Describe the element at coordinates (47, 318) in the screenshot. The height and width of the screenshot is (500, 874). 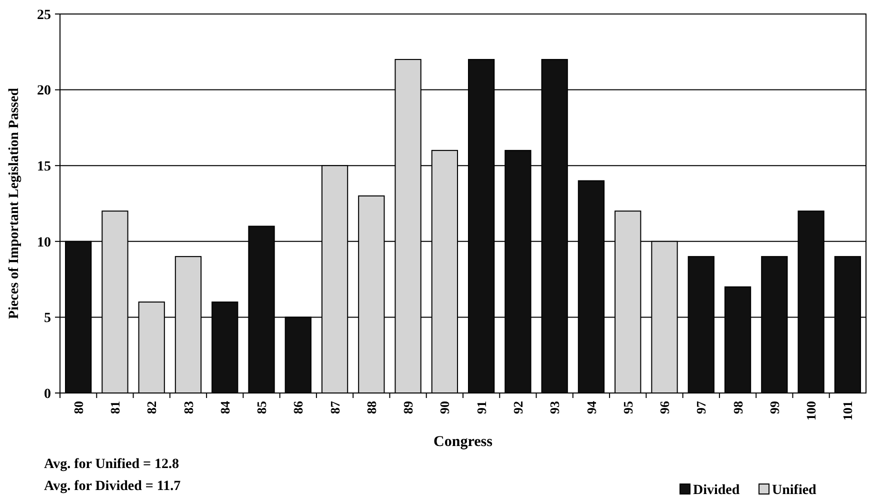
I see `y-tick-label: 5` at that location.